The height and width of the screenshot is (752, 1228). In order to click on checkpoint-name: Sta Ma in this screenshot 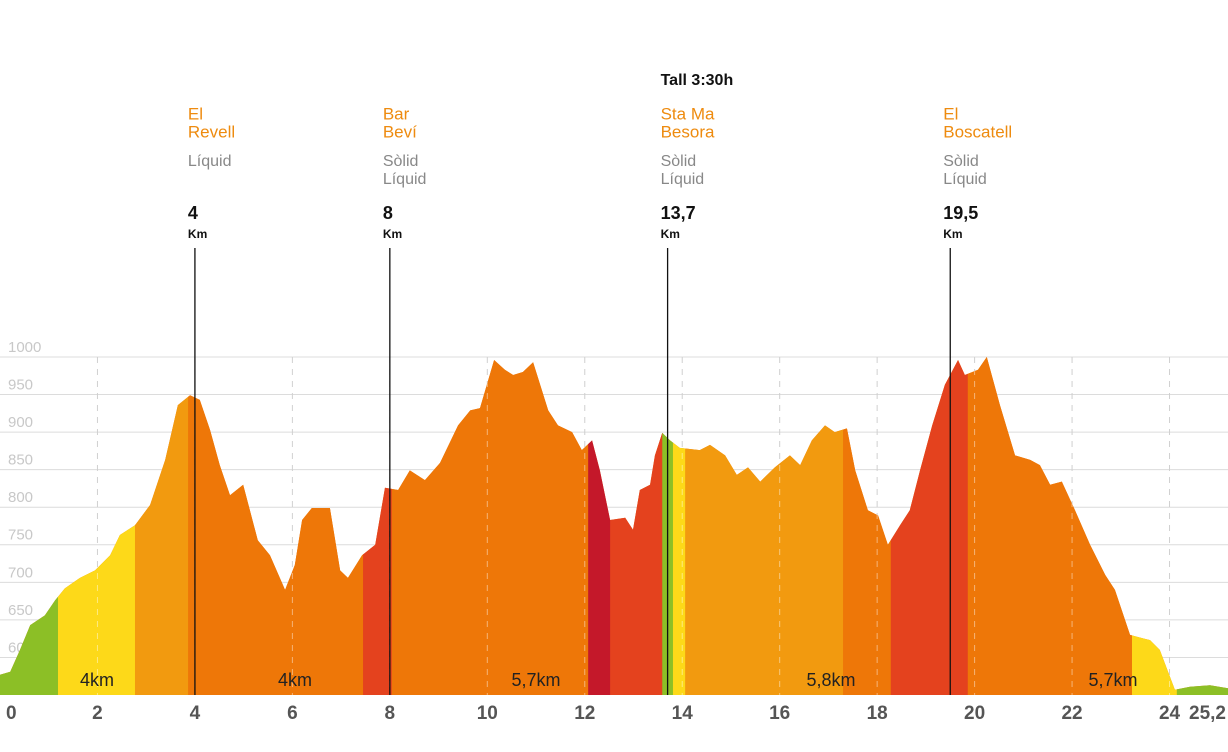, I will do `click(688, 113)`.